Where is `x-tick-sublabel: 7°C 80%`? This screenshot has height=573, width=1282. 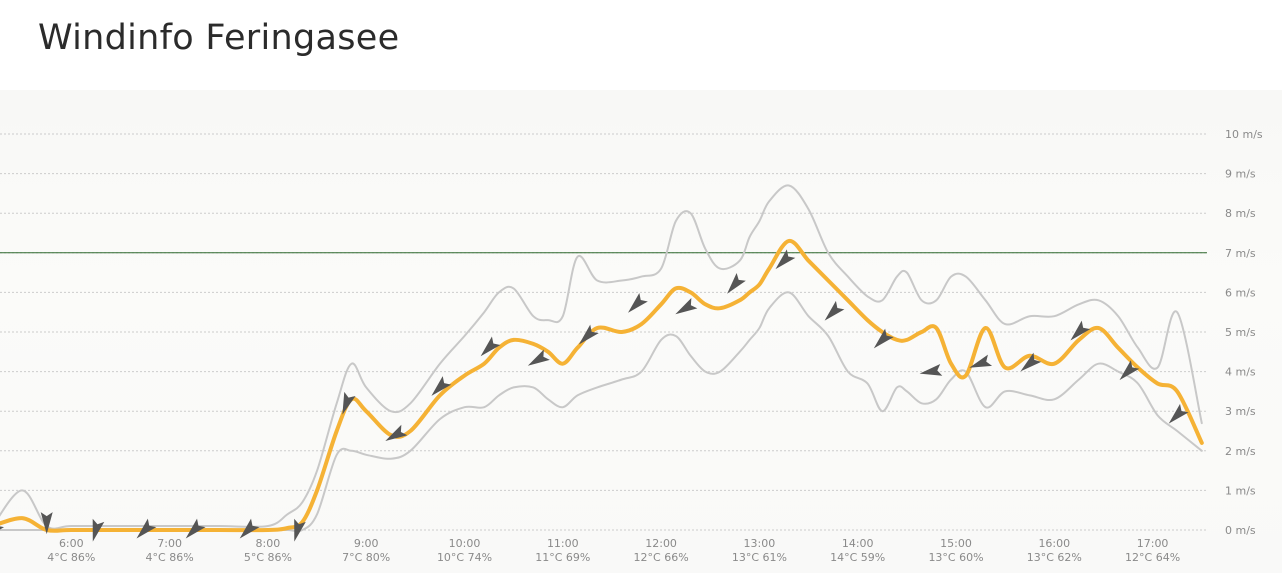
x-tick-sublabel: 7°C 80% is located at coordinates (366, 557).